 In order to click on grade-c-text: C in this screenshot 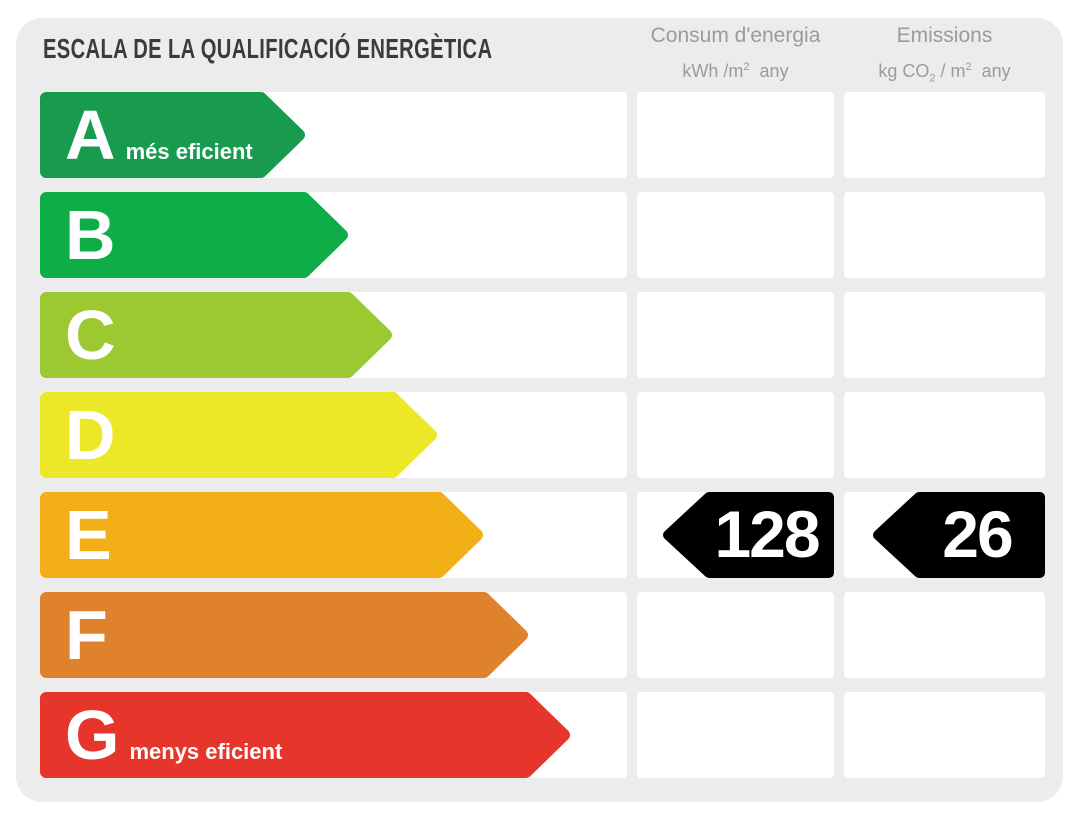, I will do `click(90, 335)`.